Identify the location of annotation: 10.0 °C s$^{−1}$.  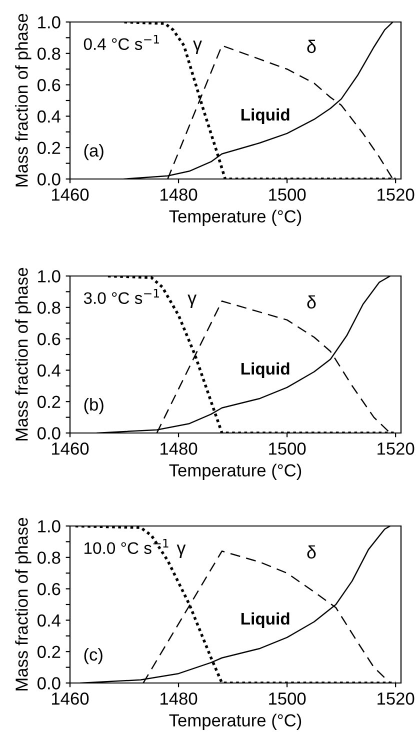
(126, 546).